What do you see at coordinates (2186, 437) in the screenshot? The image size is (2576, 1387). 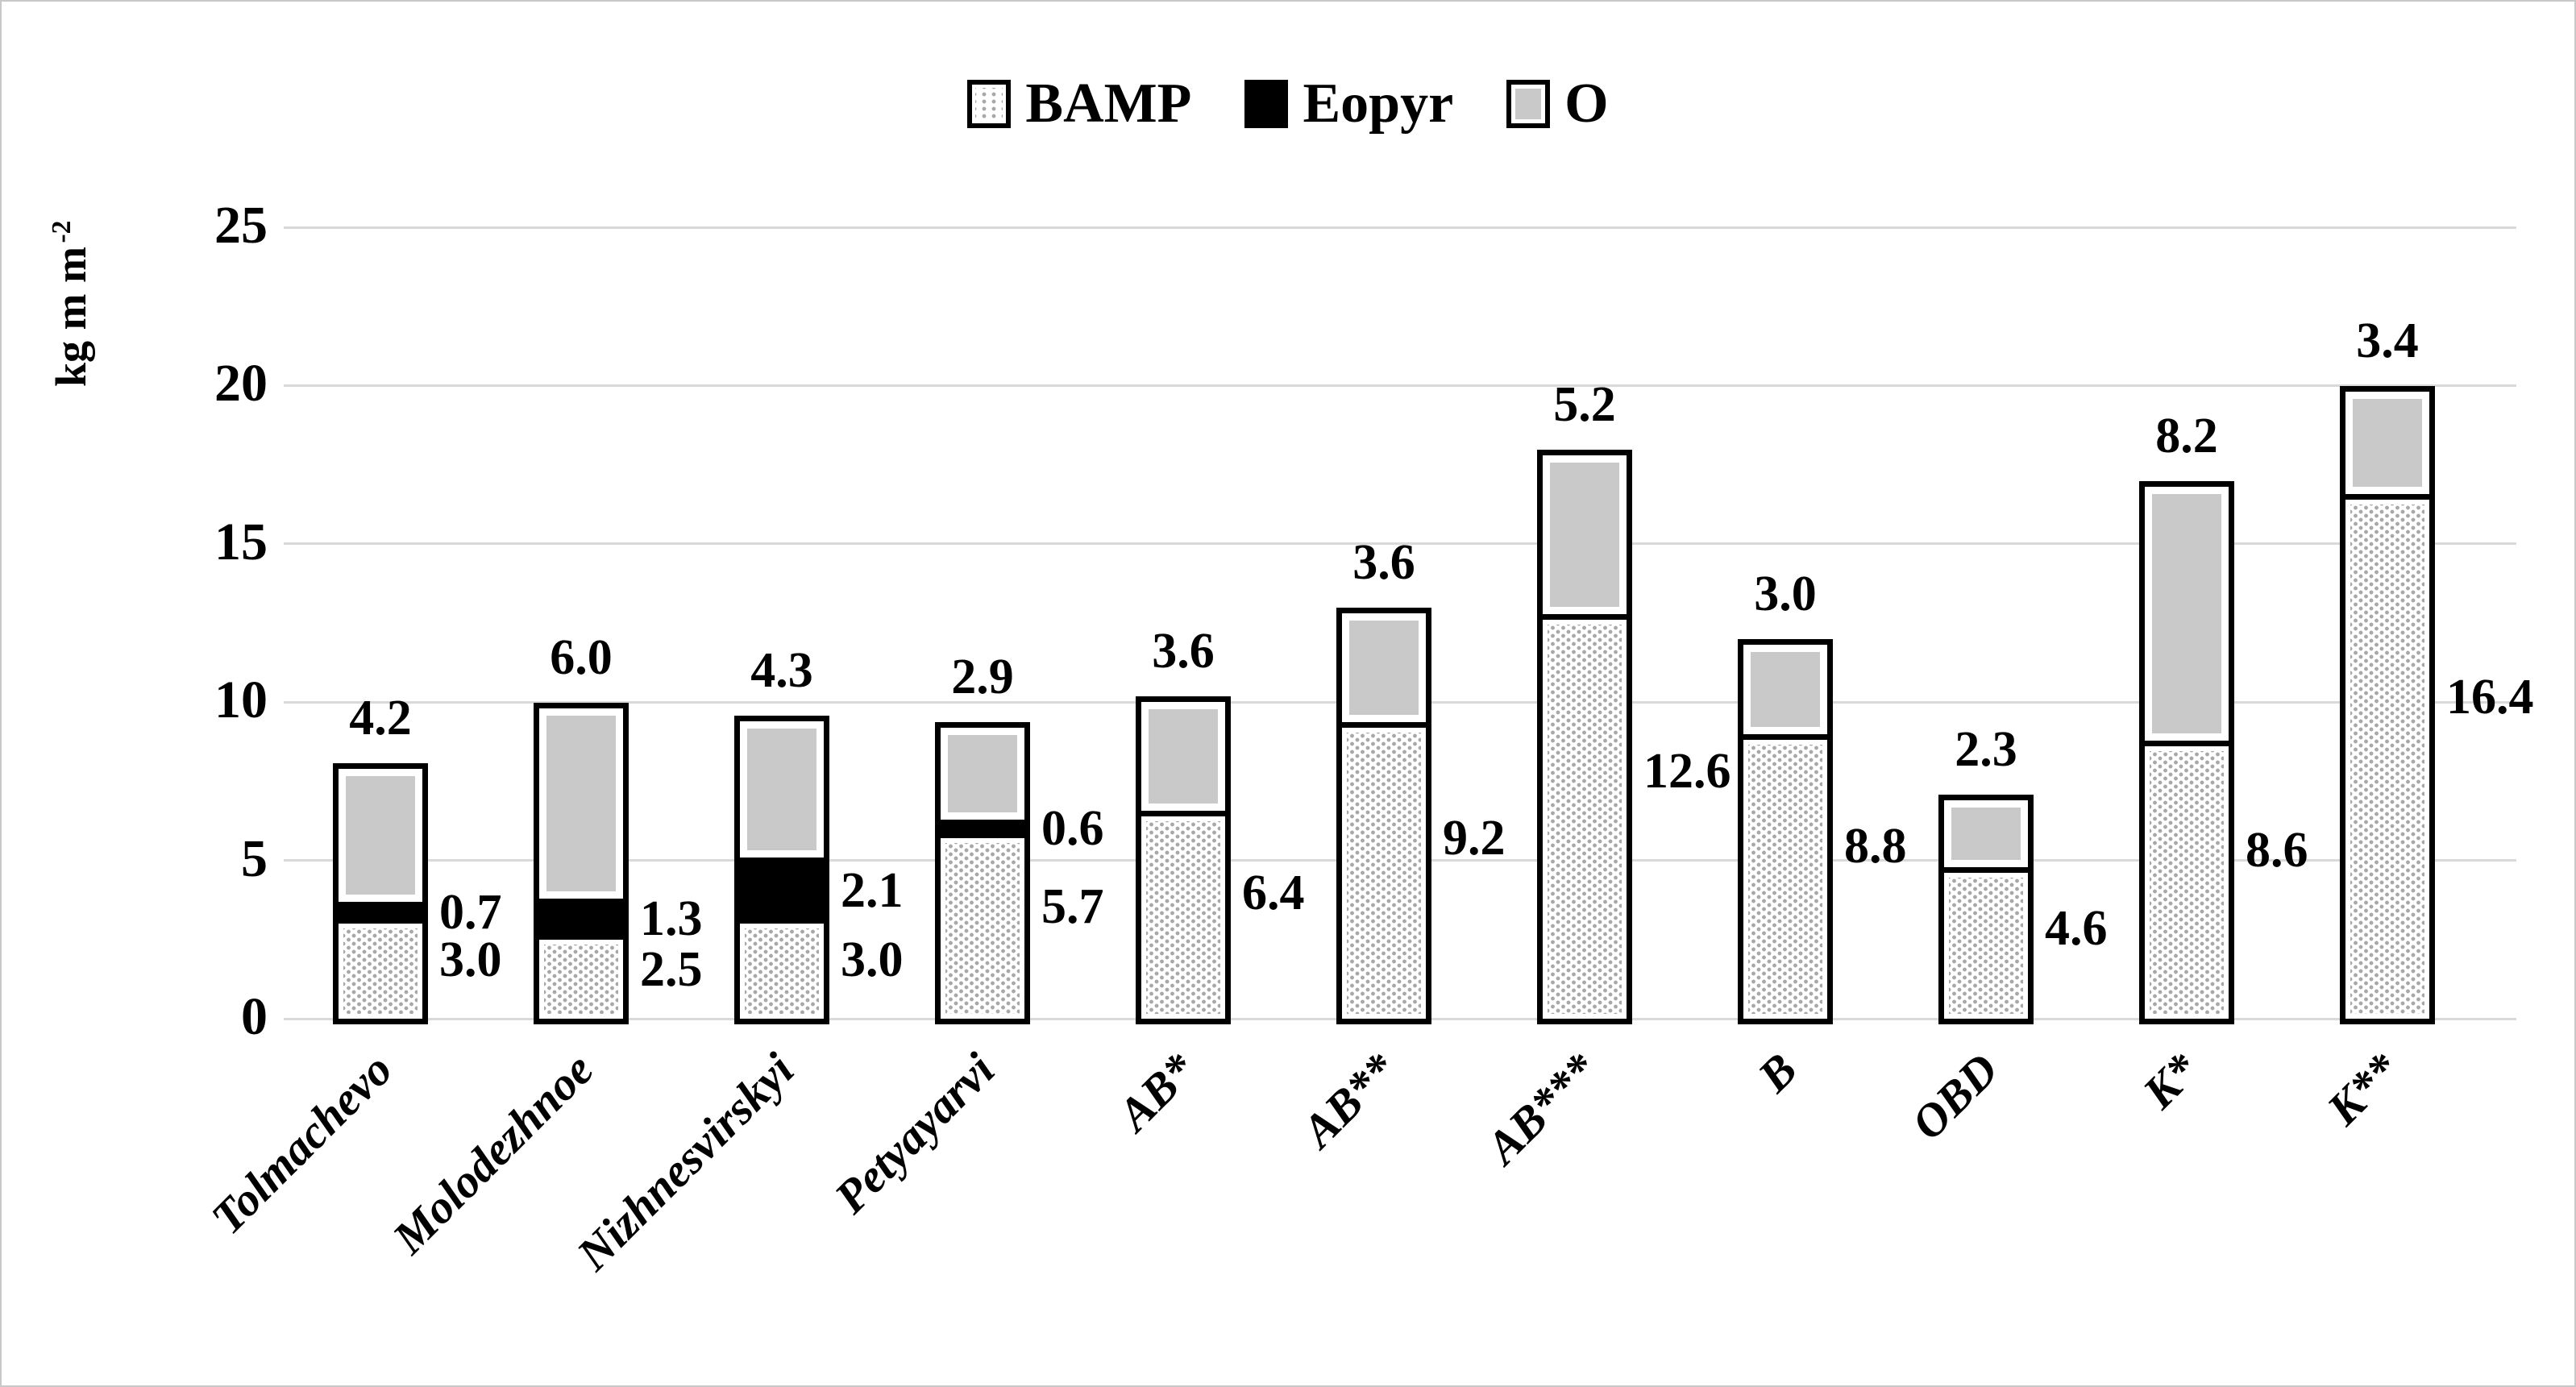 I see `o-value-label-K*: 8.2` at bounding box center [2186, 437].